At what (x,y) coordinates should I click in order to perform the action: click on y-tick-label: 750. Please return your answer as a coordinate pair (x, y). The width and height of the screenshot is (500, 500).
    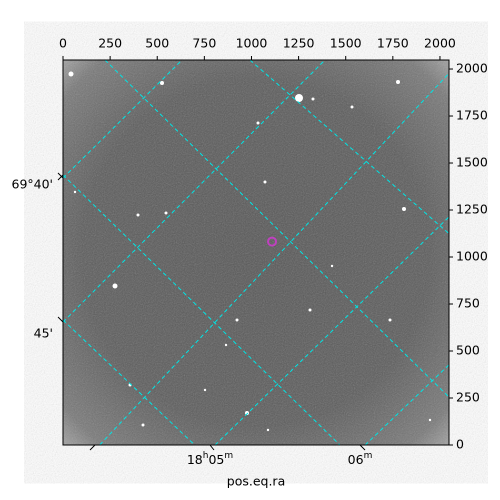
    Looking at the image, I should click on (468, 303).